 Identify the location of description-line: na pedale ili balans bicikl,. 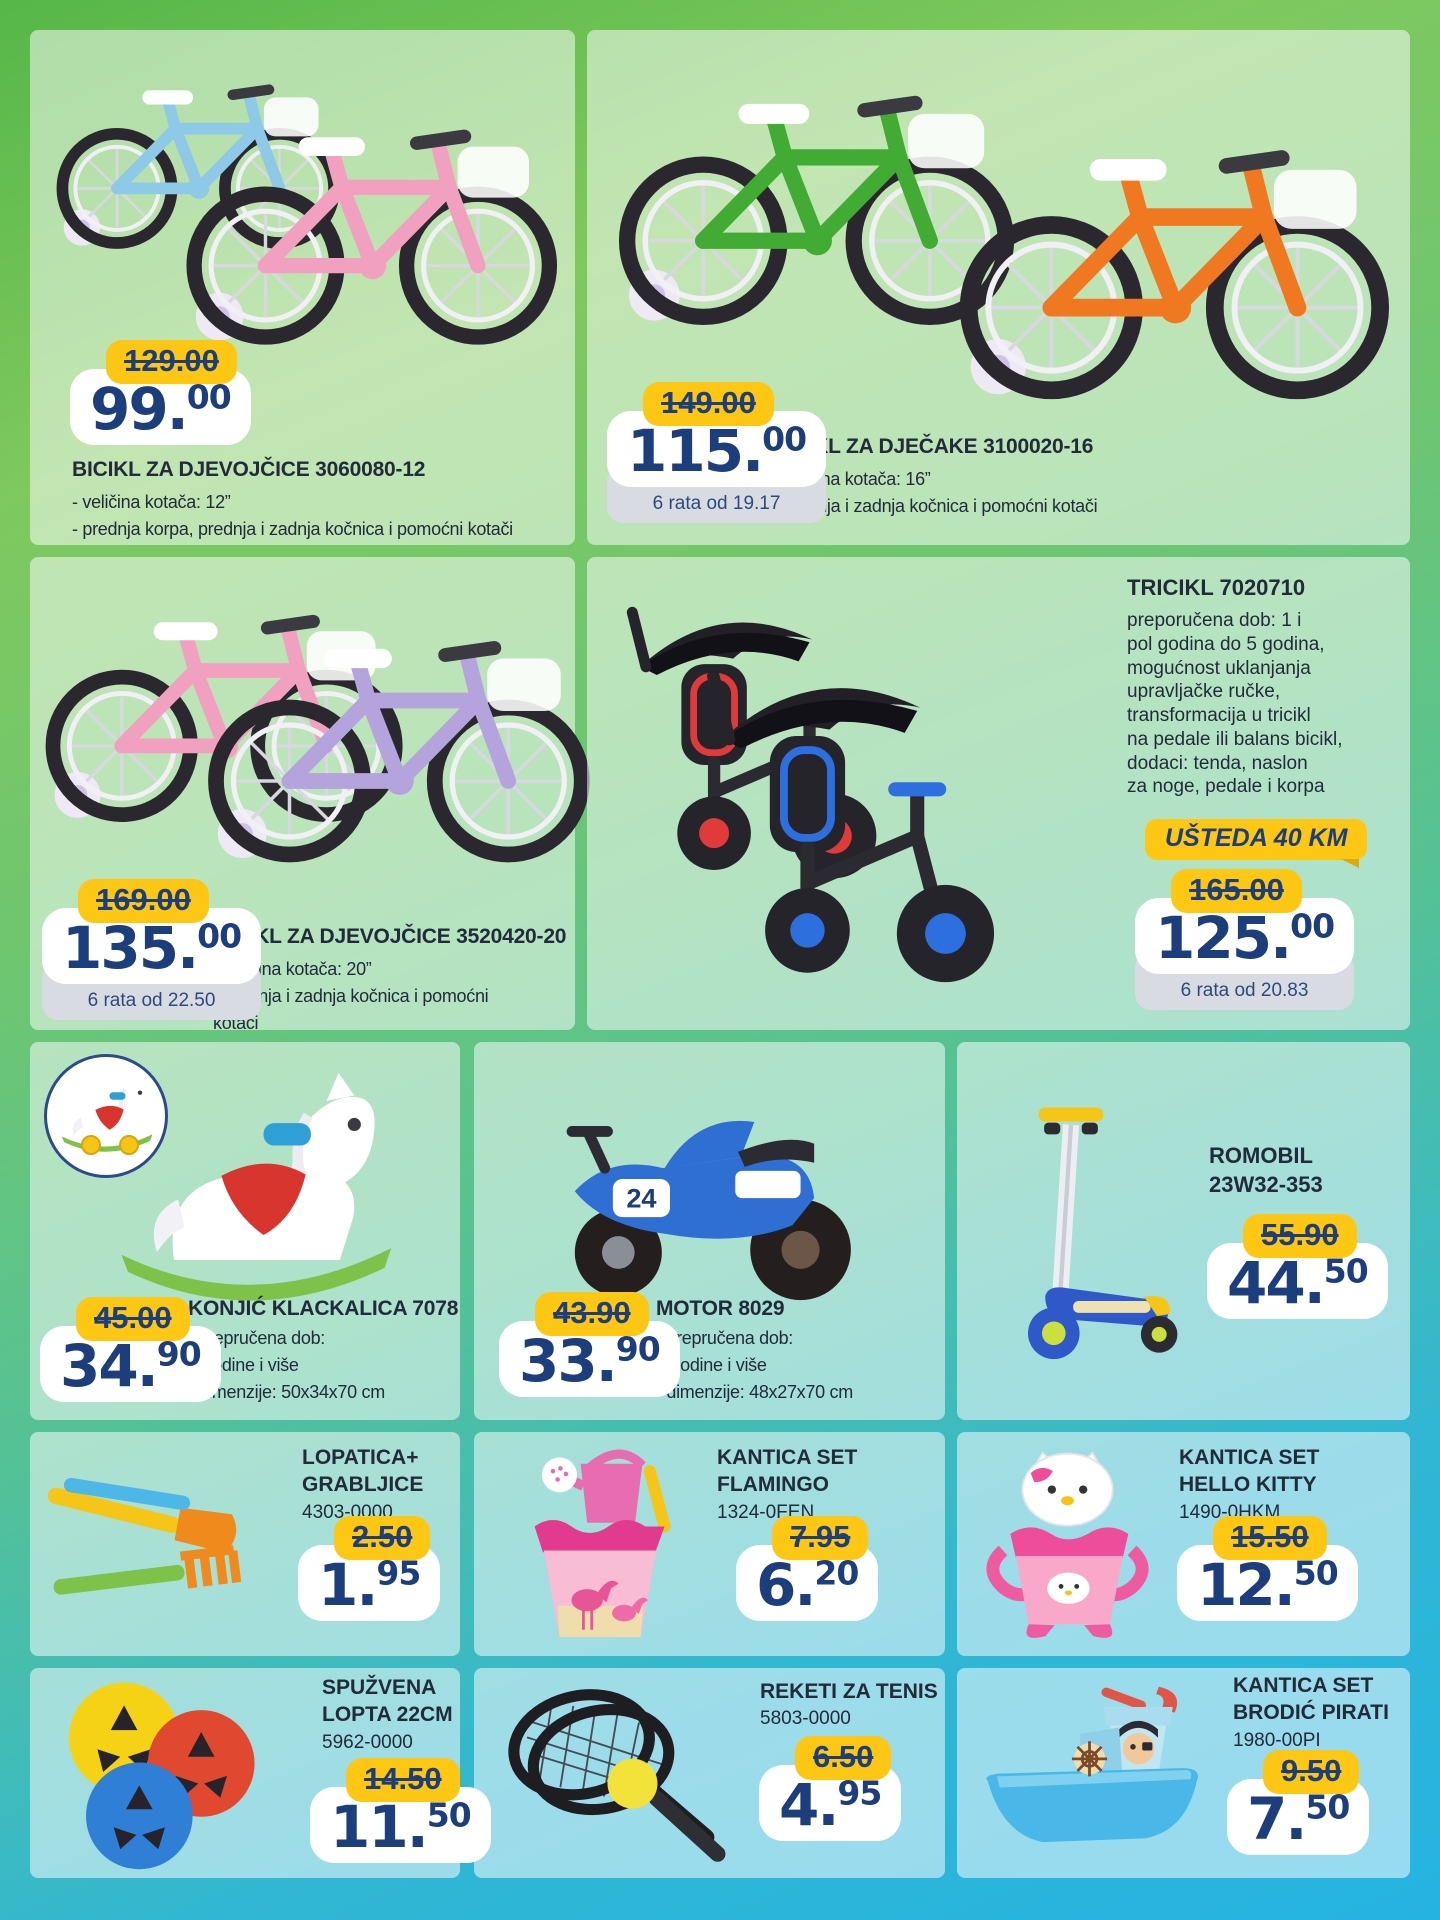
(1235, 739).